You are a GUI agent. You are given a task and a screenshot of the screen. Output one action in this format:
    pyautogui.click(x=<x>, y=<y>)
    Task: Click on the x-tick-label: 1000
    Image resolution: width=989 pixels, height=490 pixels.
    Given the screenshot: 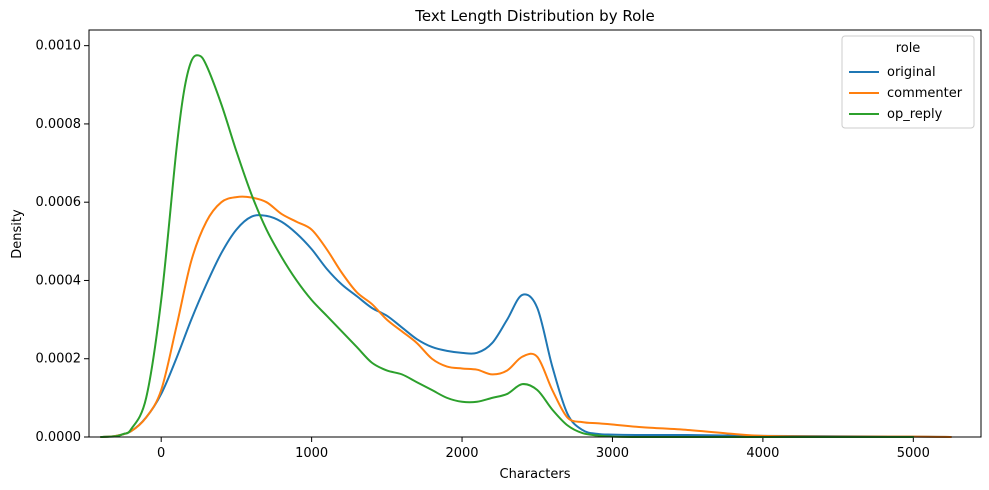 What is the action you would take?
    pyautogui.click(x=311, y=453)
    